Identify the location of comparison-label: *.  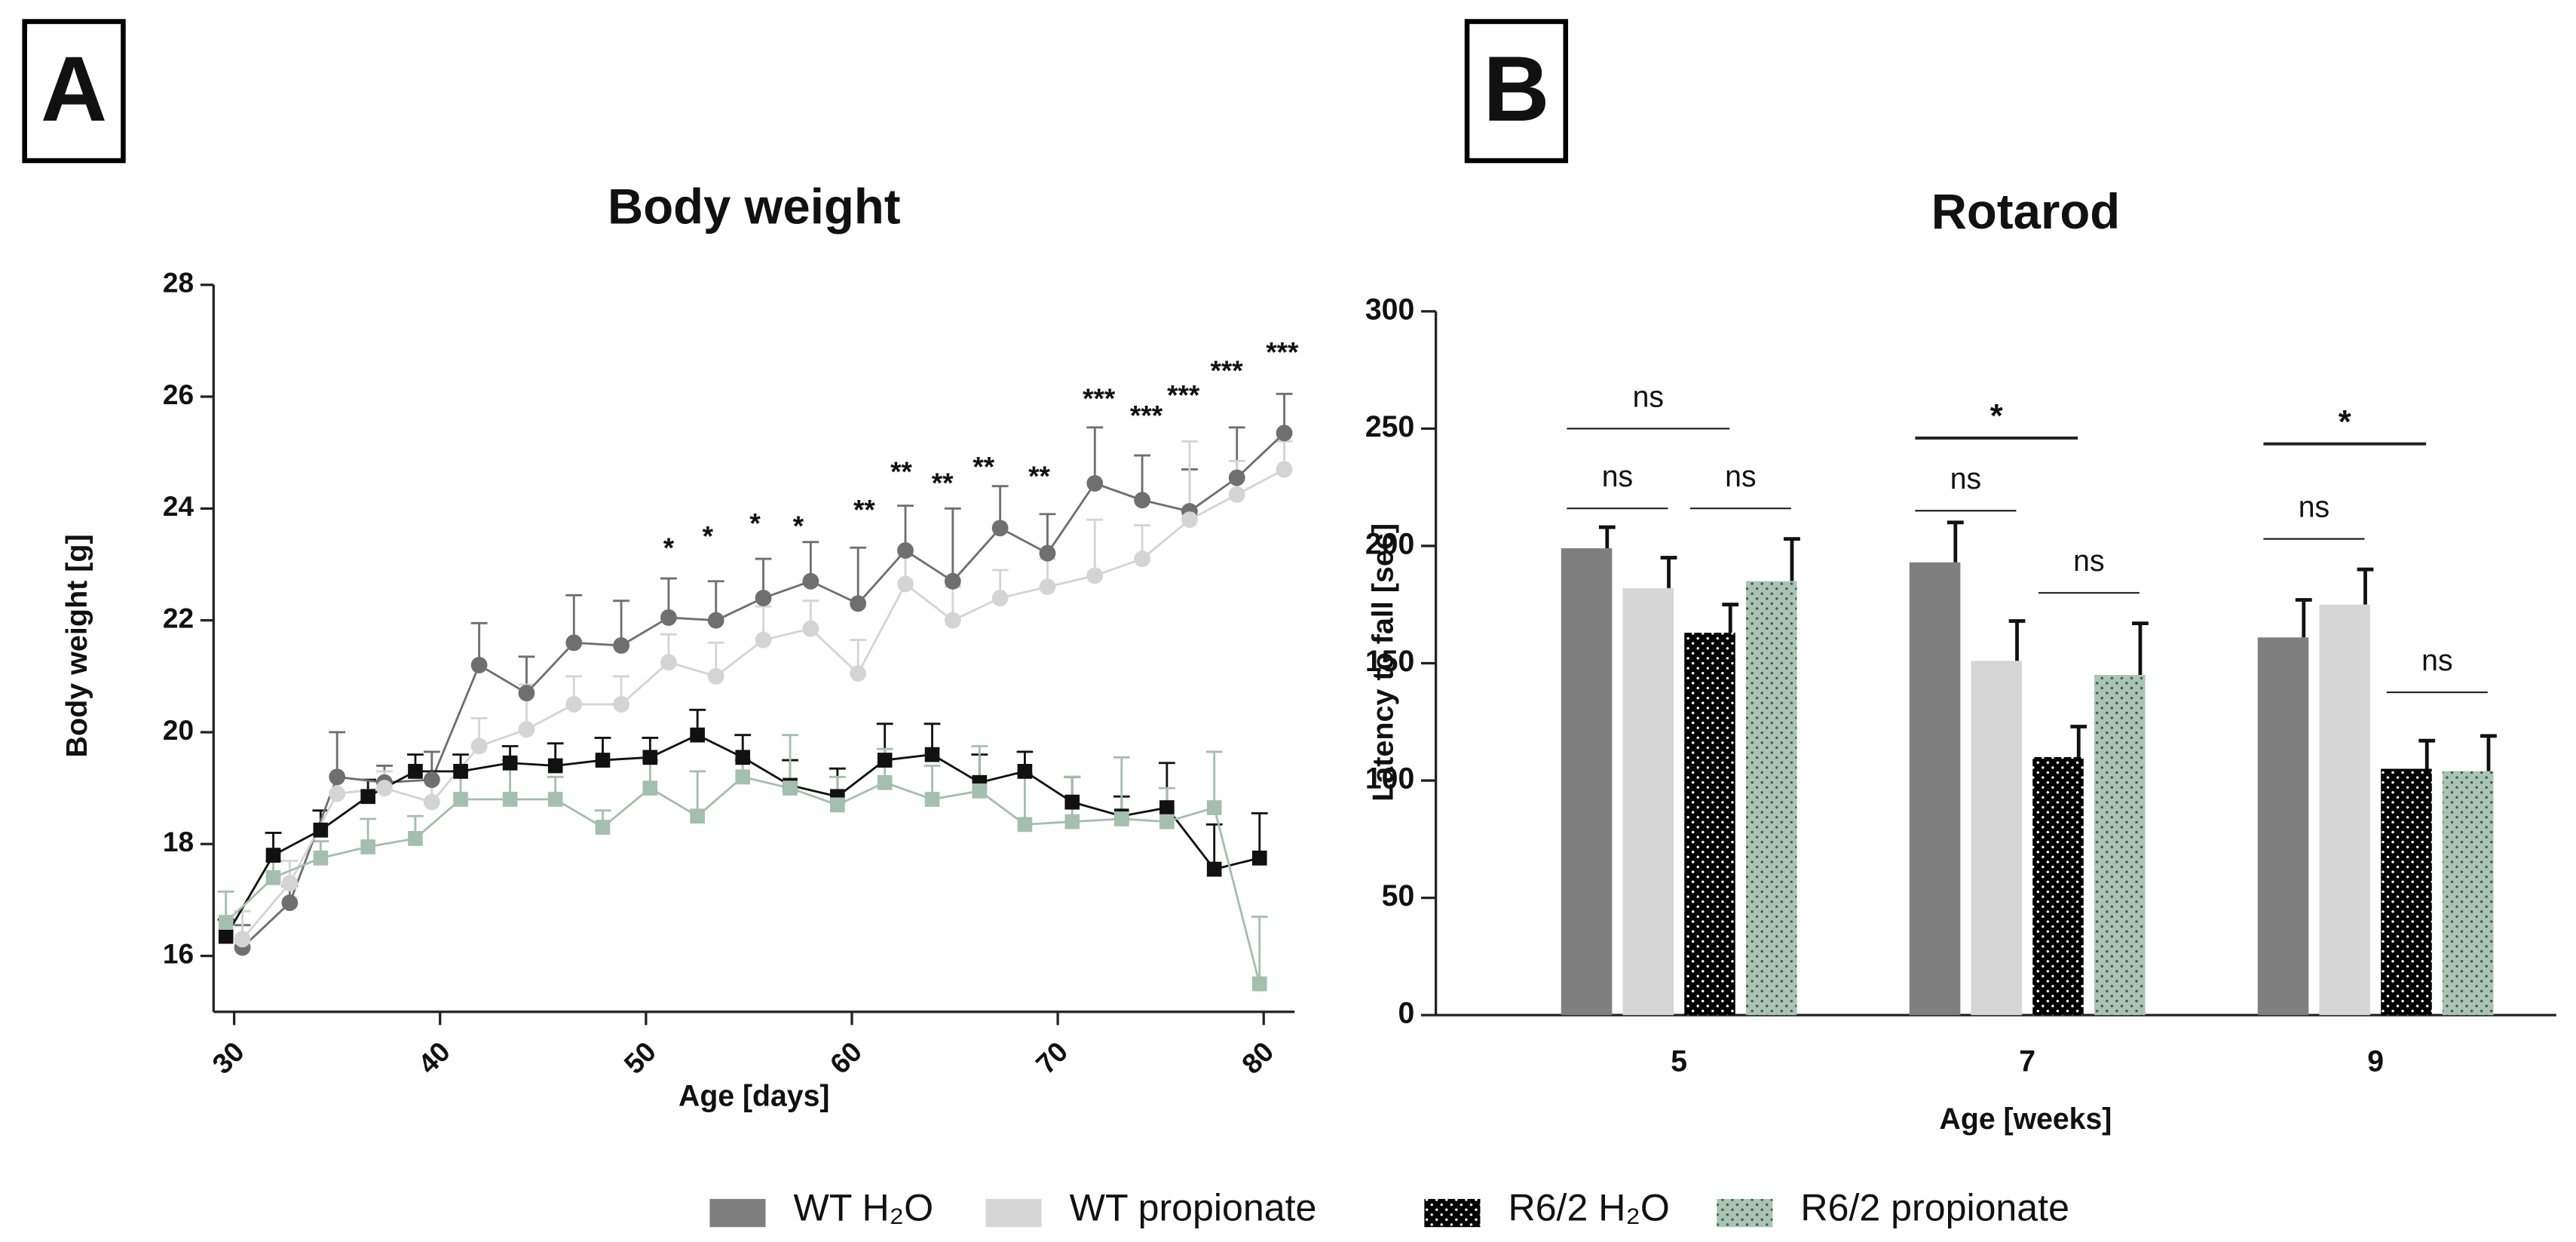
(2345, 421).